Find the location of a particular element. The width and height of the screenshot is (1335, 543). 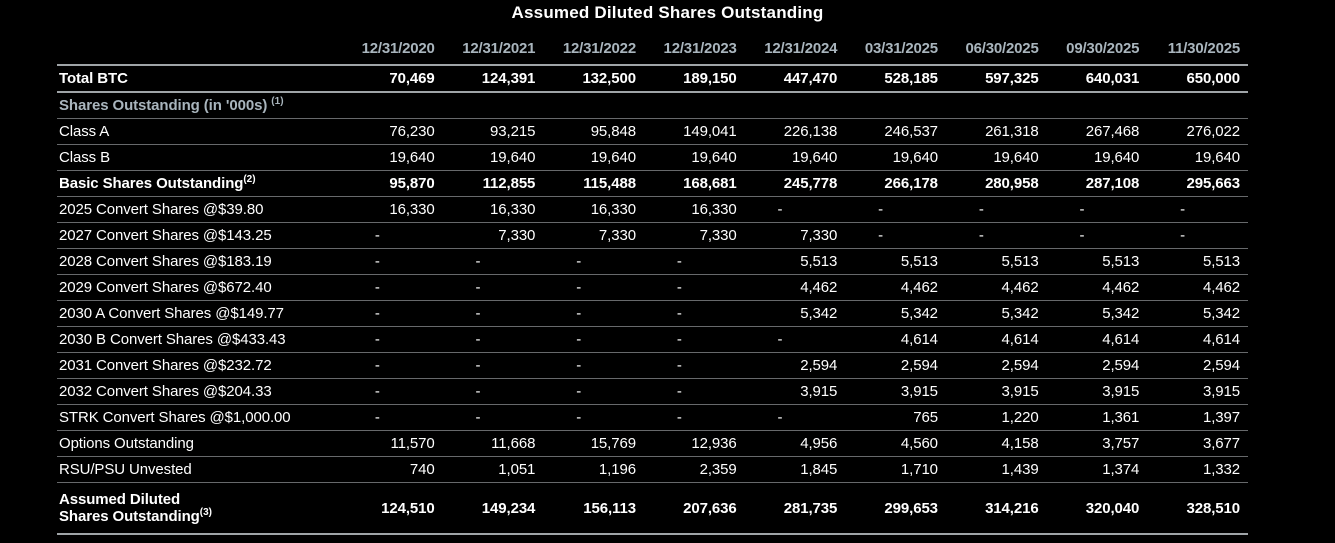

column-header-date: 06/30/2025 is located at coordinates (996, 46).